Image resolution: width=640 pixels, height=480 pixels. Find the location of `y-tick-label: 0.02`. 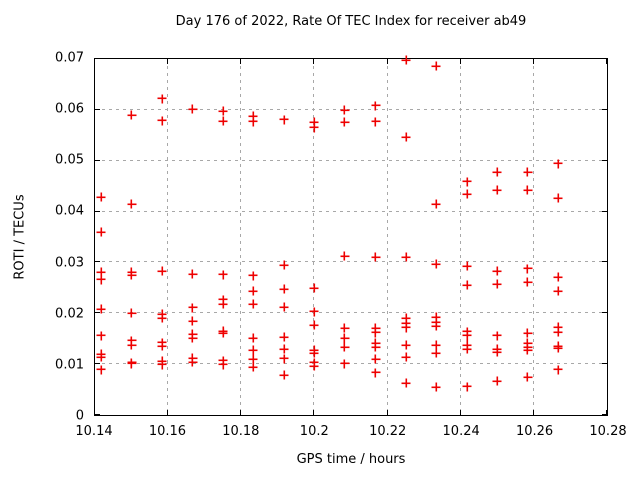

y-tick-label: 0.02 is located at coordinates (69, 314).